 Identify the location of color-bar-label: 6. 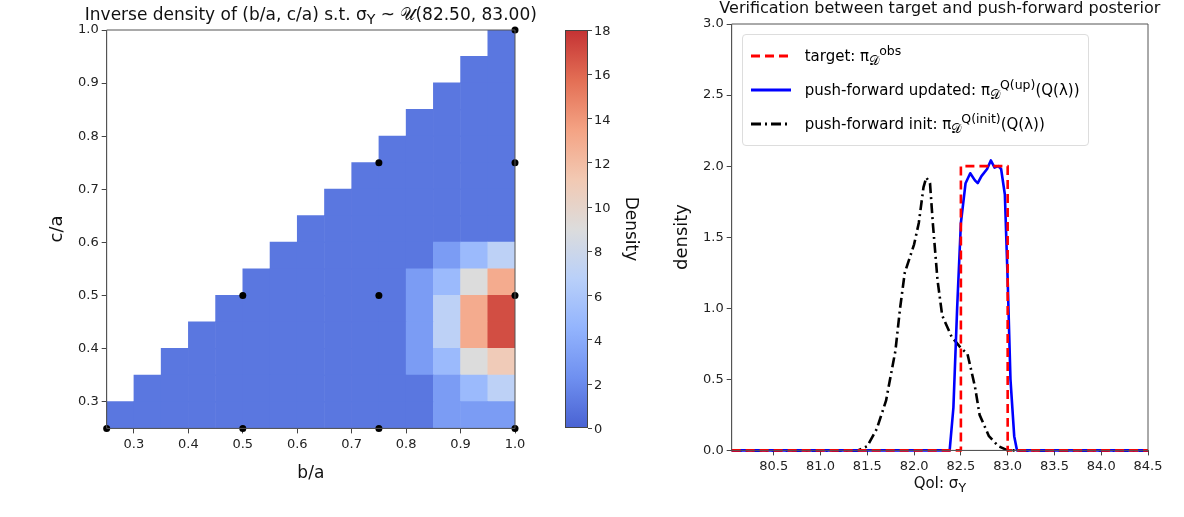
(598, 296).